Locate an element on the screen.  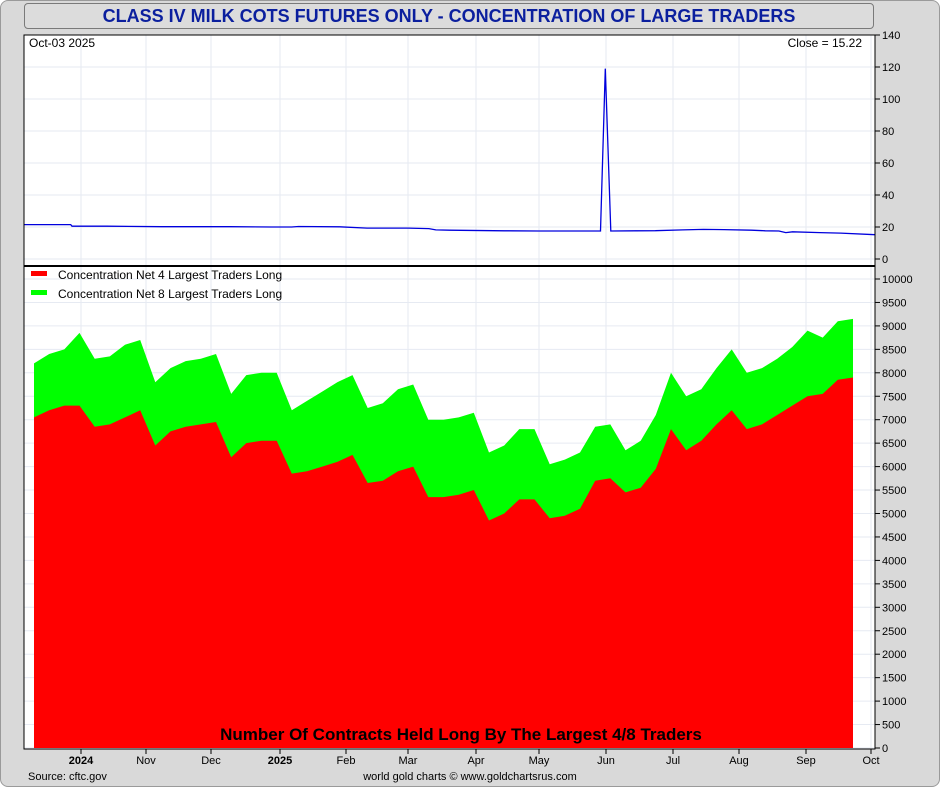
top-y-axis: 0 20 40 60 80 100 120 140 is located at coordinates (887, 148).